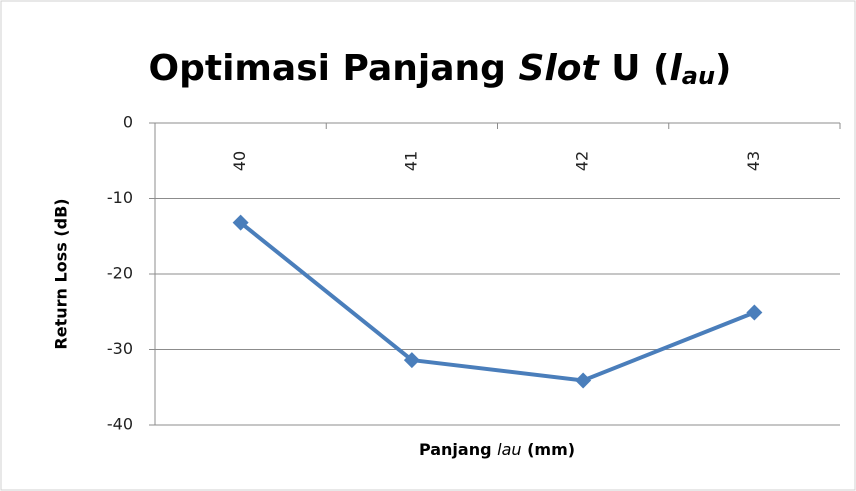 The width and height of the screenshot is (856, 491). What do you see at coordinates (753, 161) in the screenshot?
I see `x-tick-label: 43` at bounding box center [753, 161].